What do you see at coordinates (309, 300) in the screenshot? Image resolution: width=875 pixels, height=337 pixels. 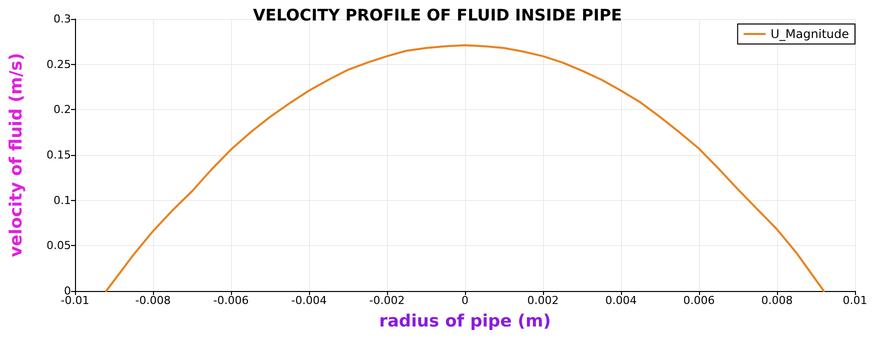 I see `x-tick-label: -0.004` at bounding box center [309, 300].